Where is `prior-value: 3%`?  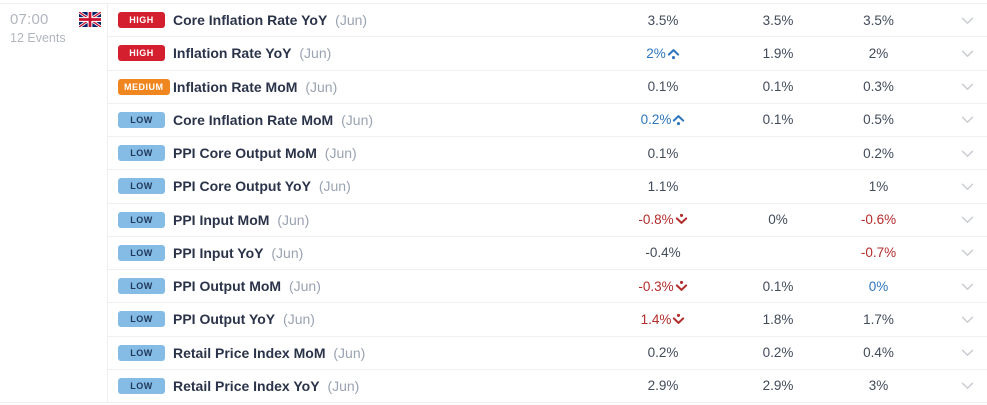
prior-value: 3% is located at coordinates (878, 385).